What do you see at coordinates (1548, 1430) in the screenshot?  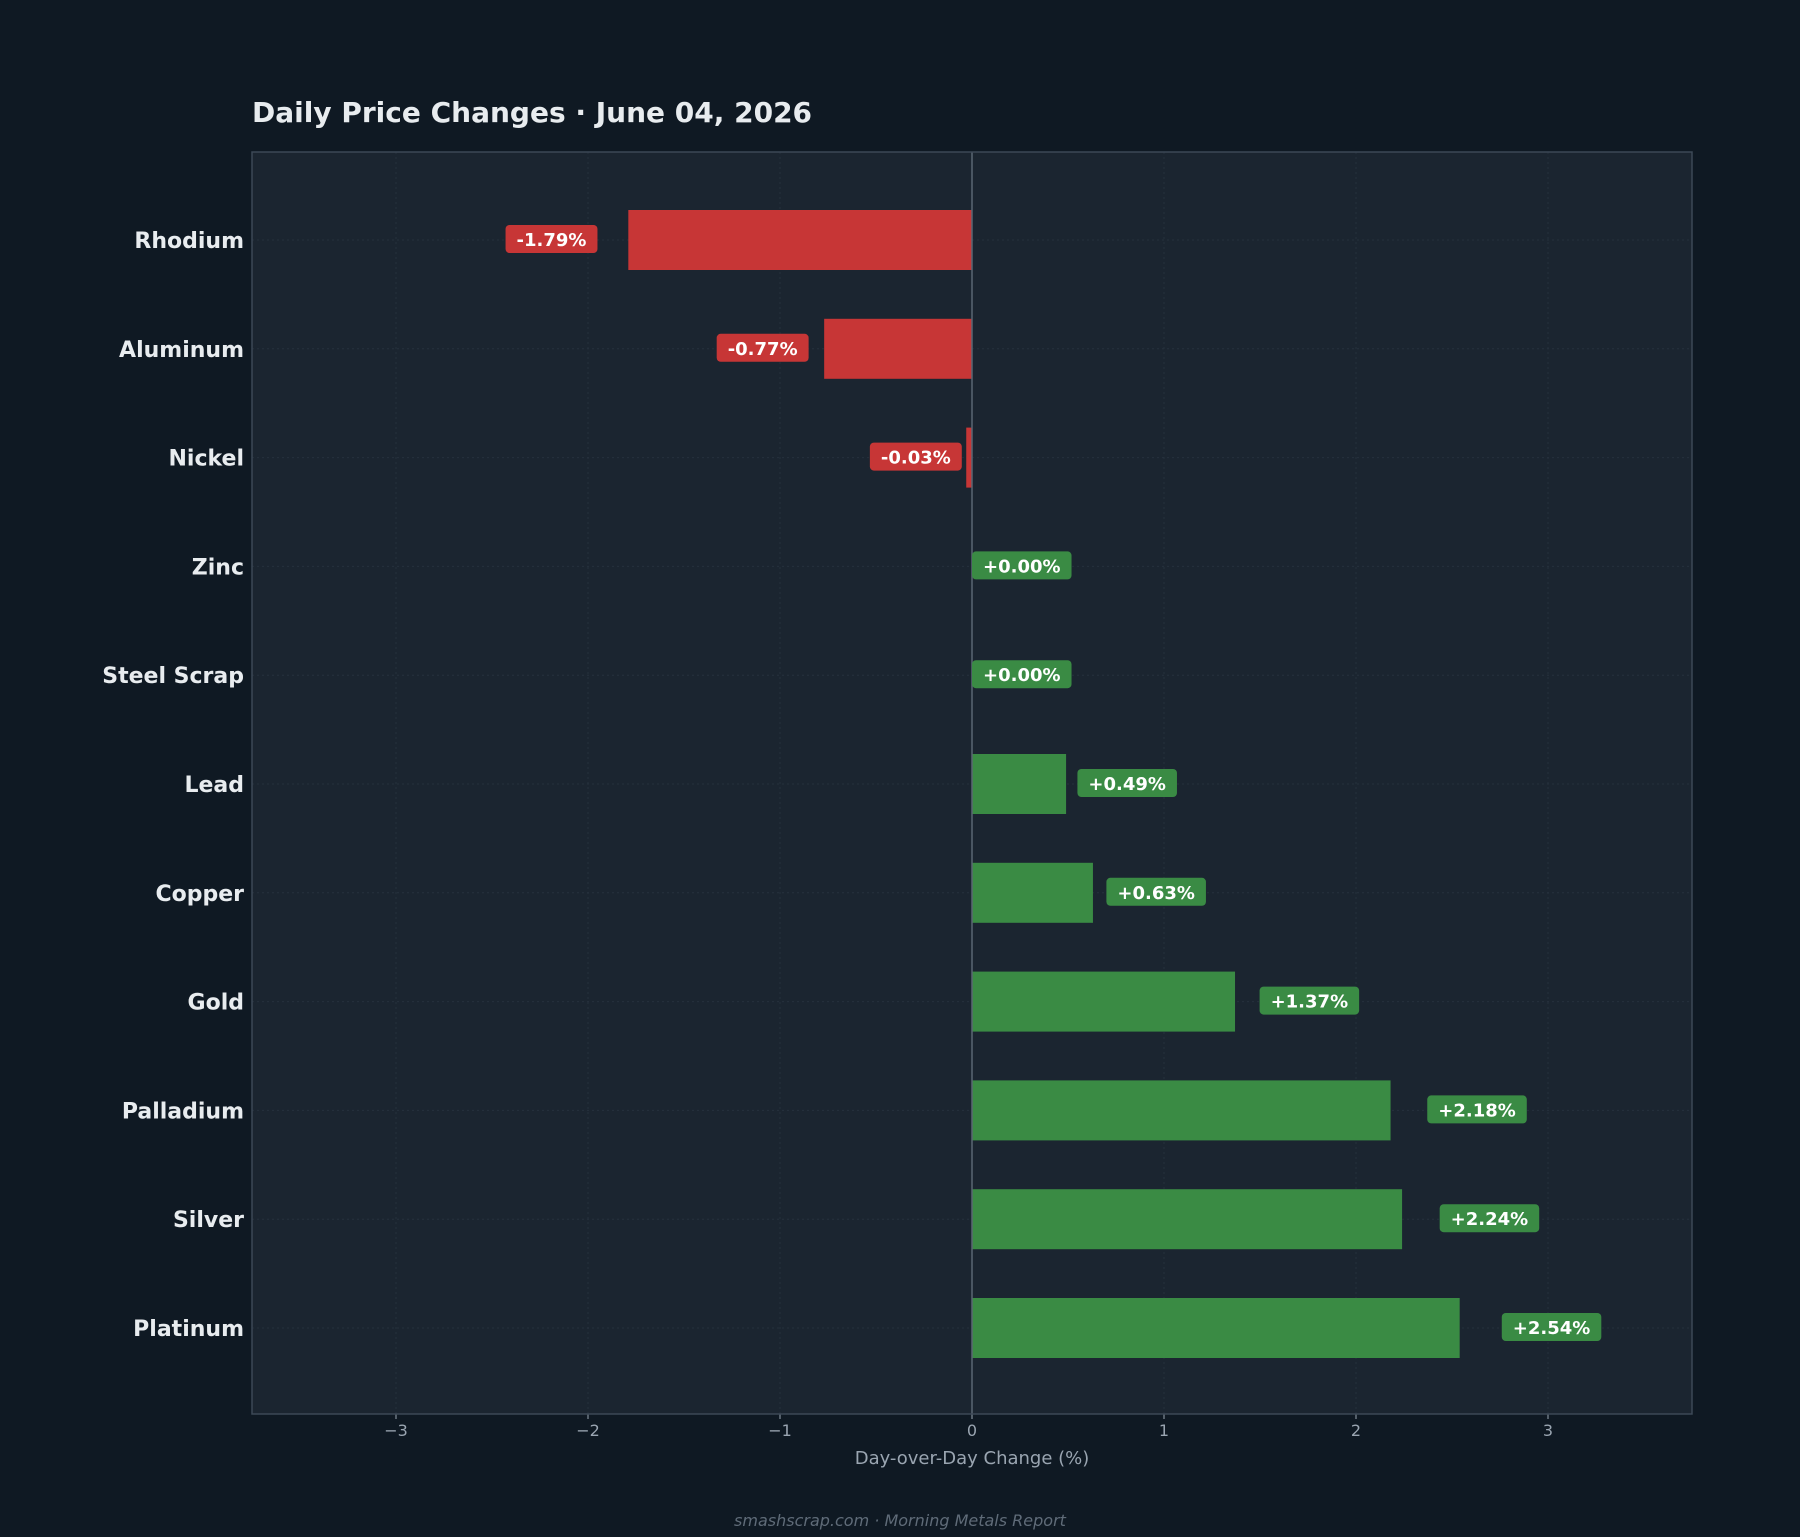 I see `x-tick-label: 3` at bounding box center [1548, 1430].